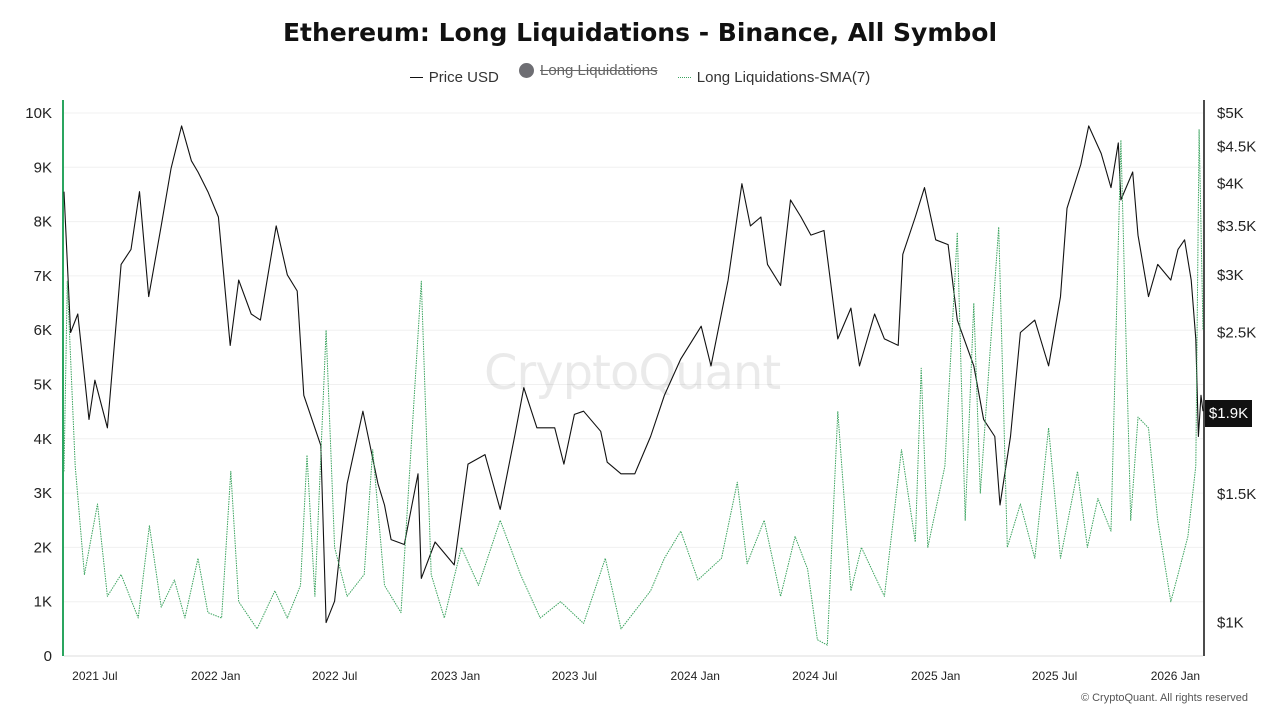 The height and width of the screenshot is (720, 1280). What do you see at coordinates (684, 77) in the screenshot?
I see `dashed-swatch-icon` at bounding box center [684, 77].